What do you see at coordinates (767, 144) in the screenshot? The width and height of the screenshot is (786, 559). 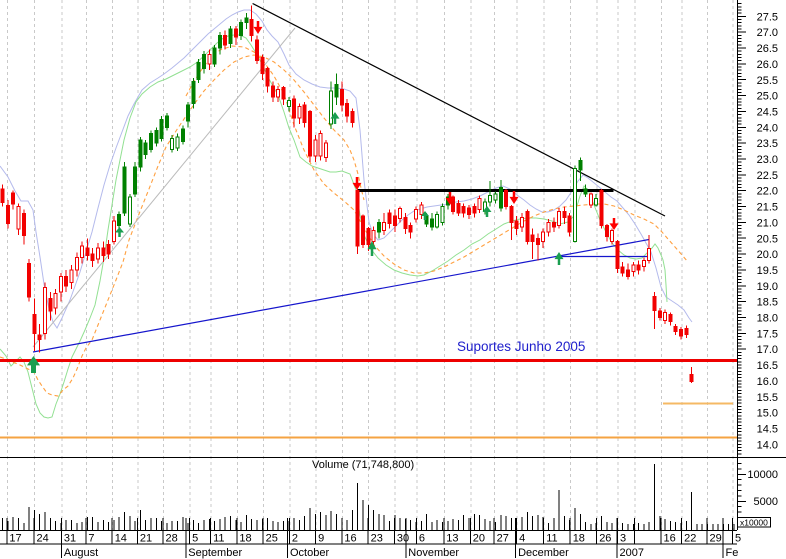 I see `svg-text: 23.5` at bounding box center [767, 144].